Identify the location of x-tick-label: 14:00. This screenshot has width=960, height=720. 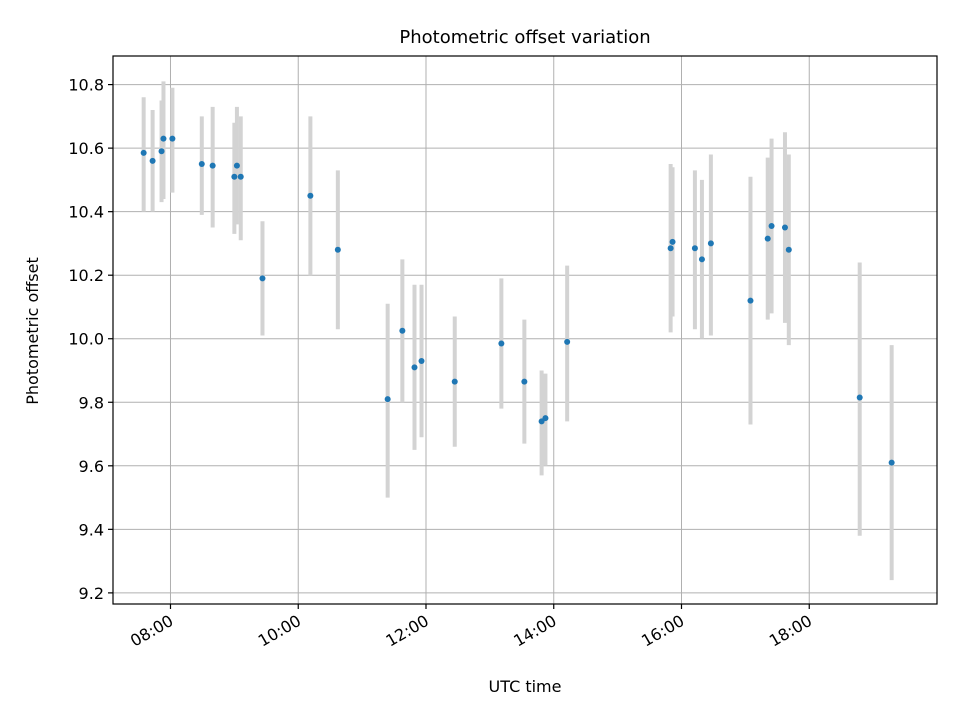
(534, 631).